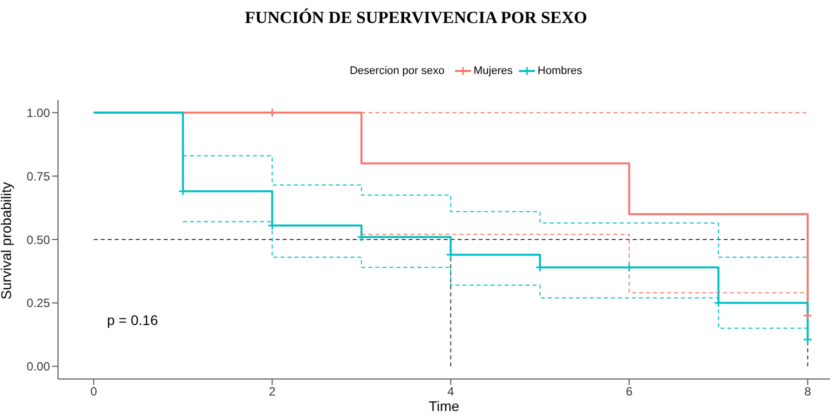 The image size is (832, 417). Describe the element at coordinates (38, 367) in the screenshot. I see `y-tick-label: 0.00` at that location.